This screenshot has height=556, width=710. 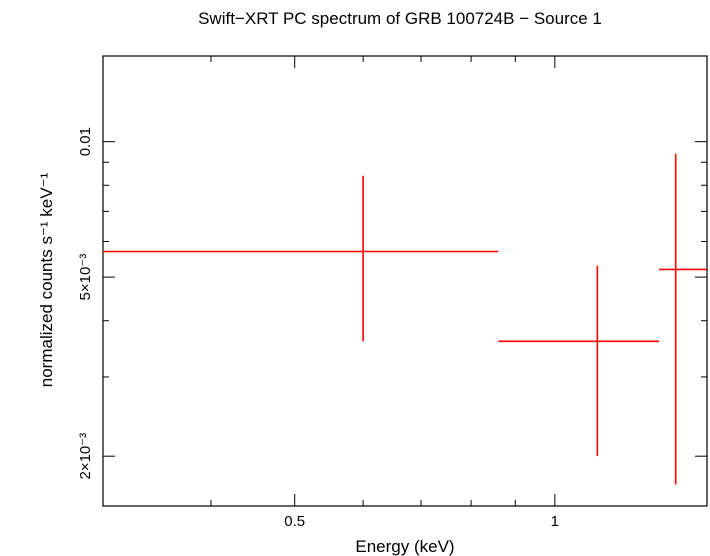 I want to click on y-tick-label: 0.01, so click(x=85, y=141).